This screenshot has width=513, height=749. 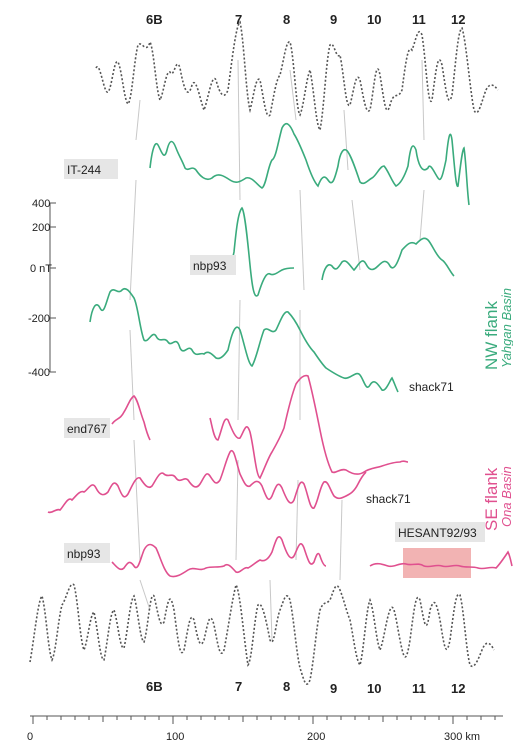 What do you see at coordinates (462, 737) in the screenshot?
I see `distance-label-300: 300 km` at bounding box center [462, 737].